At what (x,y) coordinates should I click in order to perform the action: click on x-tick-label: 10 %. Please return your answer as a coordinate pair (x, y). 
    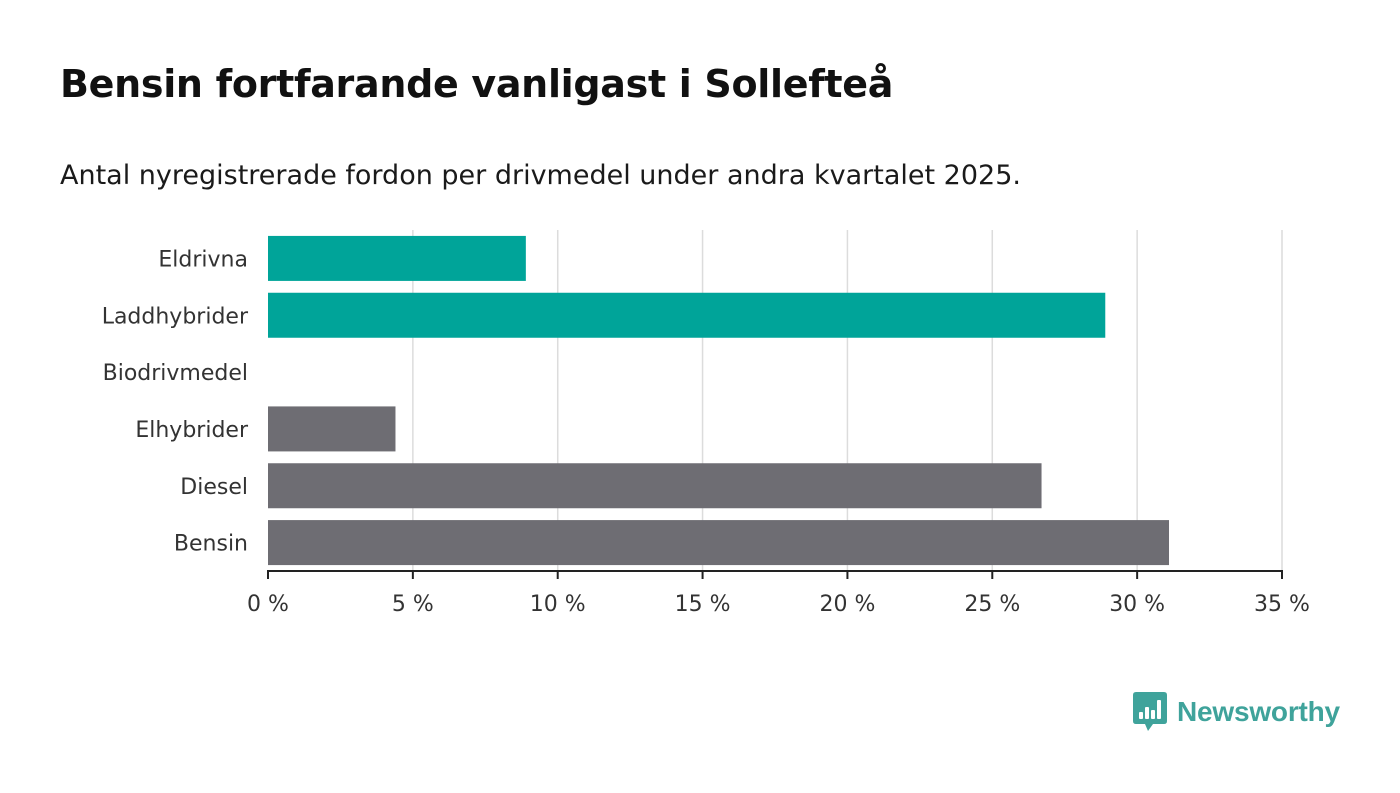
    Looking at the image, I should click on (558, 604).